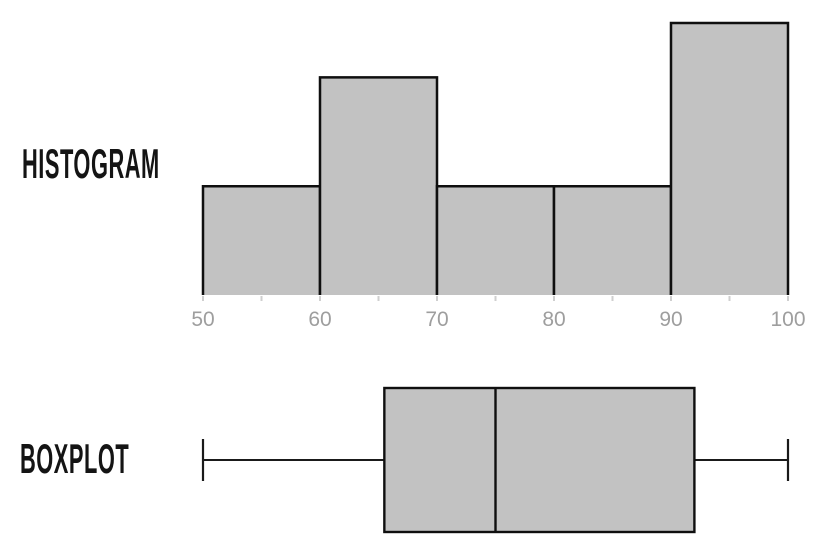  I want to click on x-tick-label-60: 60, so click(319, 319).